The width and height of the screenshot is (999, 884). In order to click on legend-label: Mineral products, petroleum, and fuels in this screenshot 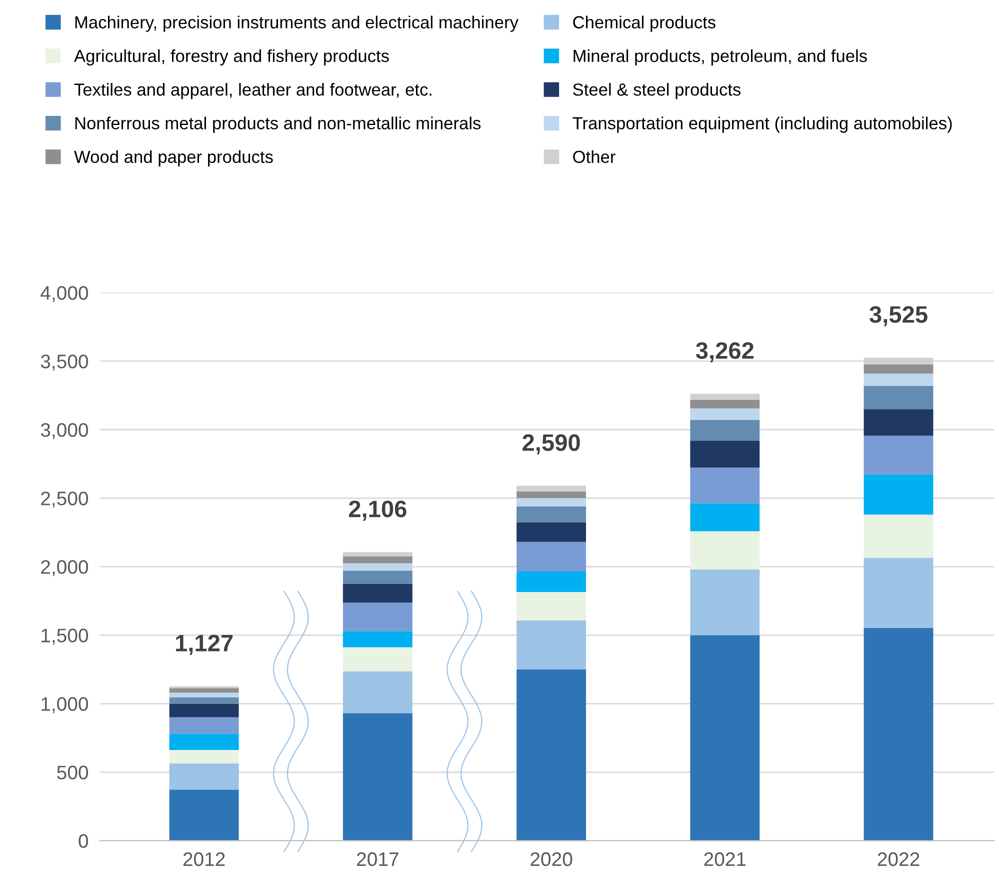, I will do `click(720, 57)`.